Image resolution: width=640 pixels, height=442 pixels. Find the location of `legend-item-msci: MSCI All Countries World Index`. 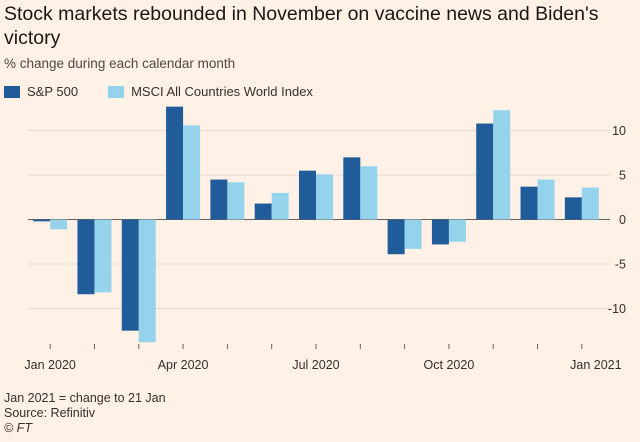

legend-item-msci: MSCI All Countries World Index is located at coordinates (210, 91).